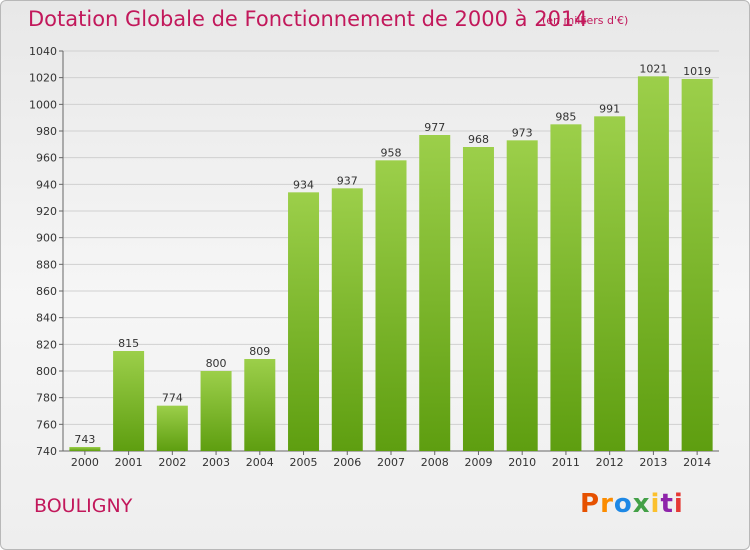 The image size is (750, 550). Describe the element at coordinates (623, 504) in the screenshot. I see `logo-letter: o` at that location.